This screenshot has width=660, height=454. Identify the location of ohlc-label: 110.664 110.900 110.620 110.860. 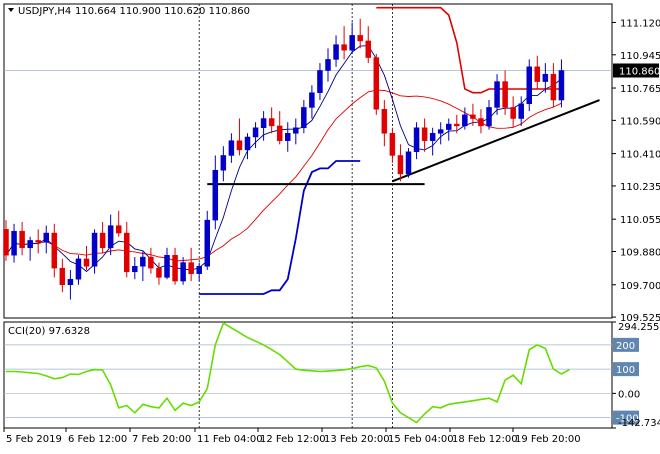
(162, 11).